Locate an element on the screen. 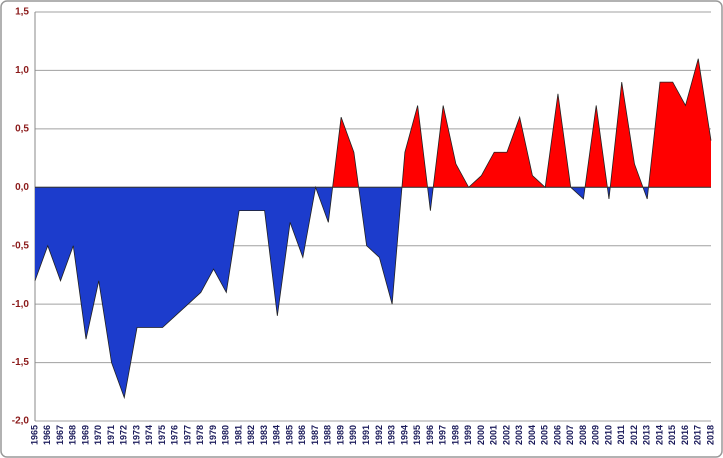 The height and width of the screenshot is (458, 723). x-tick-label: 1975 is located at coordinates (162, 435).